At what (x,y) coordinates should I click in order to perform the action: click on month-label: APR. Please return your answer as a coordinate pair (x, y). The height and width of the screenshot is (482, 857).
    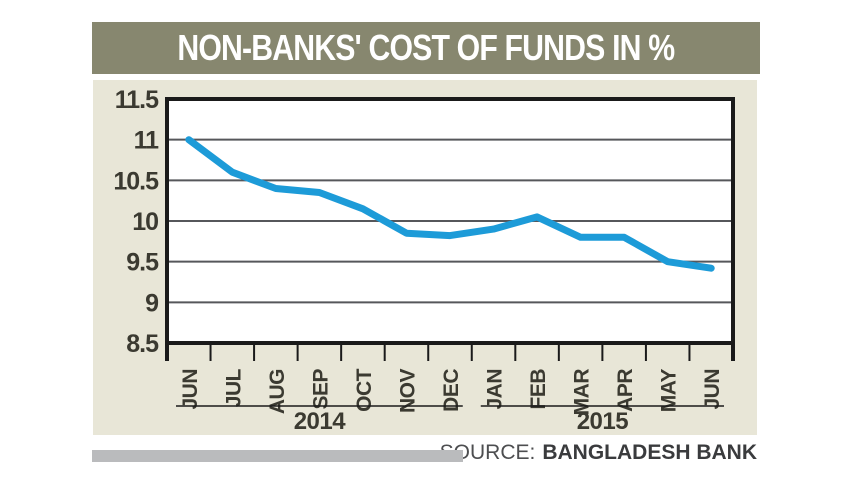
    Looking at the image, I should click on (625, 390).